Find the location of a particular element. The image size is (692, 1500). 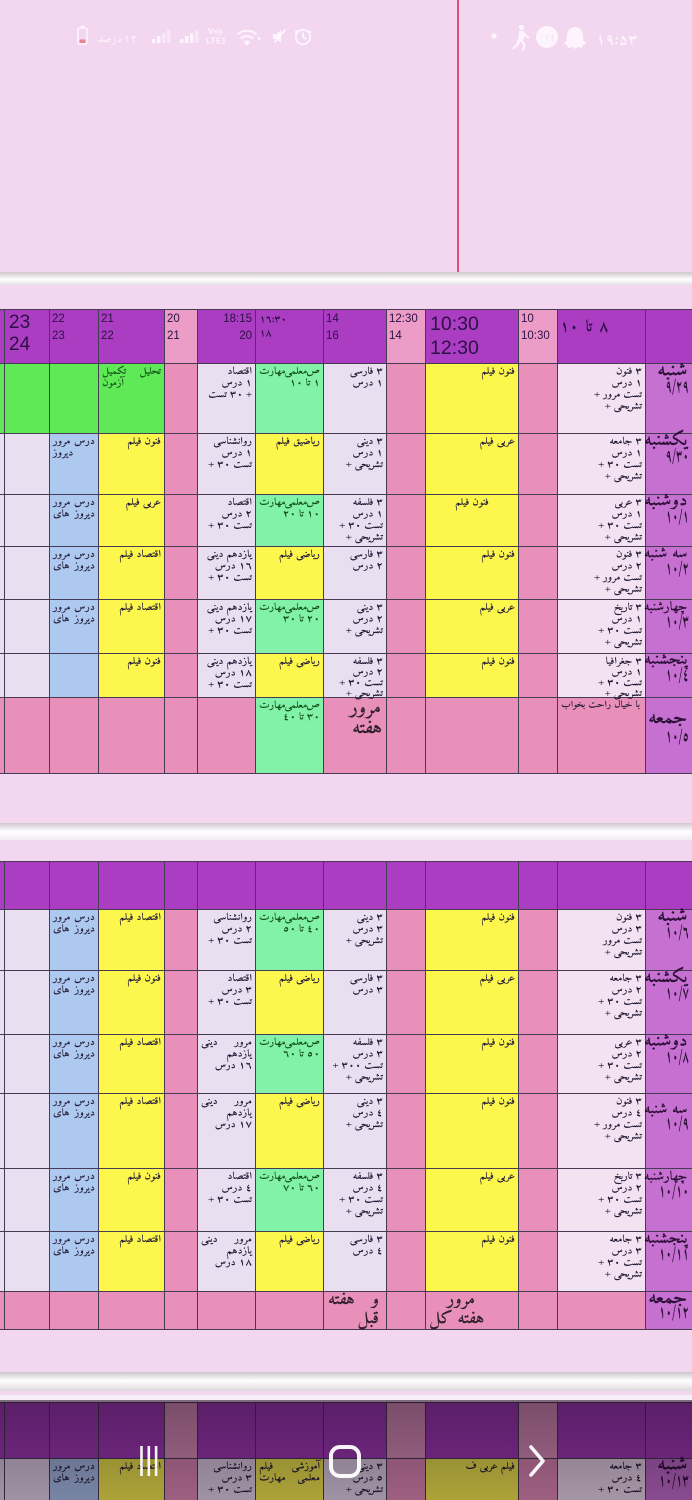

svg-text: Vo)) is located at coordinates (215, 31).